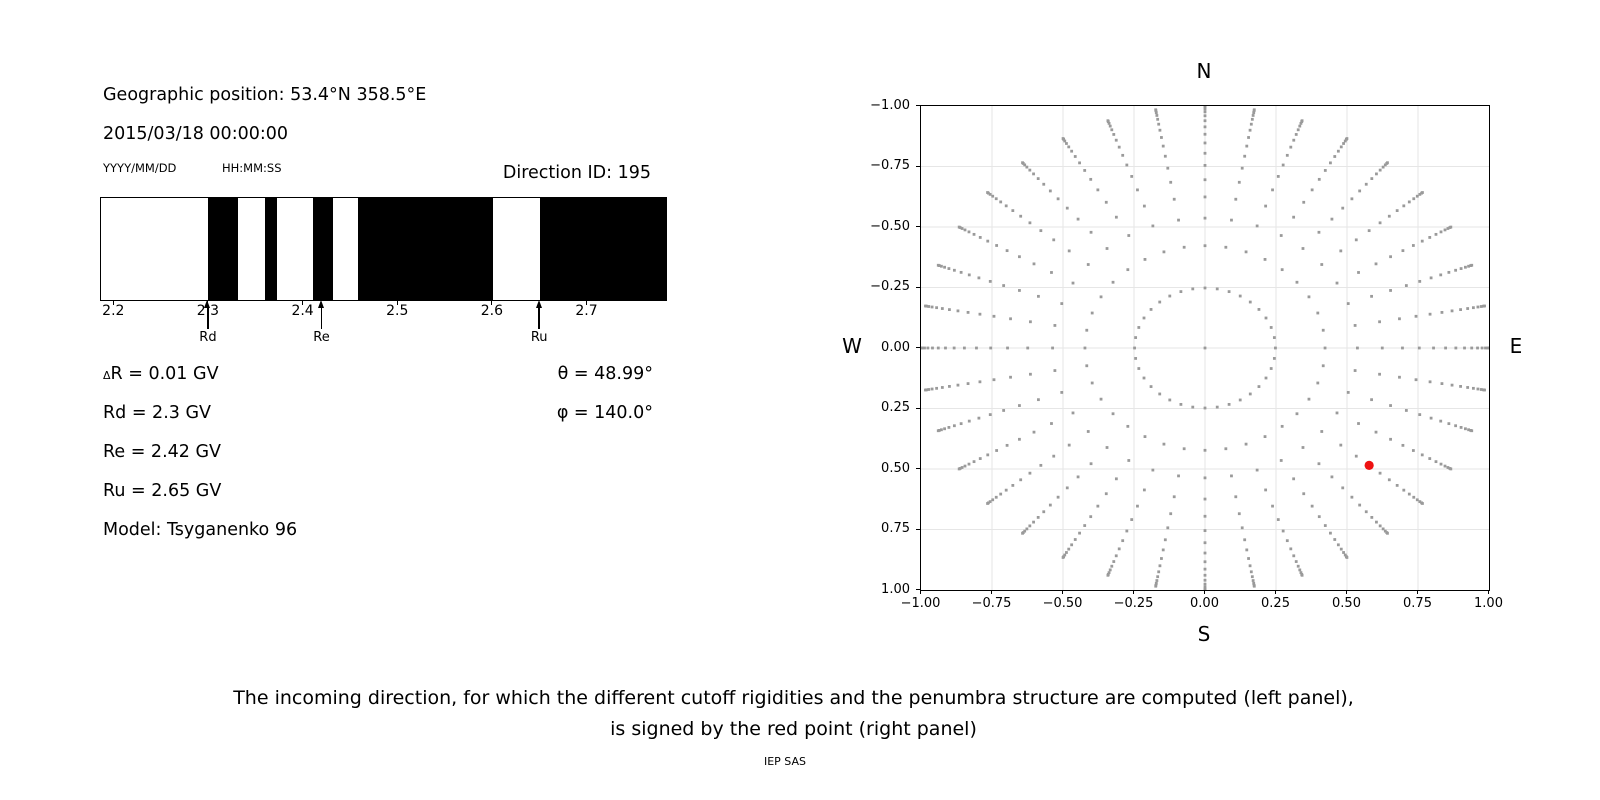 This screenshot has width=1600, height=800. Describe the element at coordinates (397, 302) in the screenshot. I see `penumbra-tick-mark` at that location.